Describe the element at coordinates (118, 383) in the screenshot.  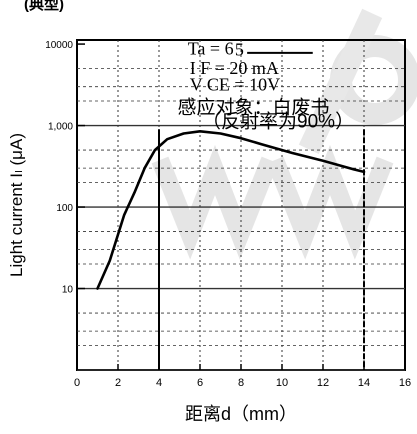
I see `x-tick-label: 2` at that location.